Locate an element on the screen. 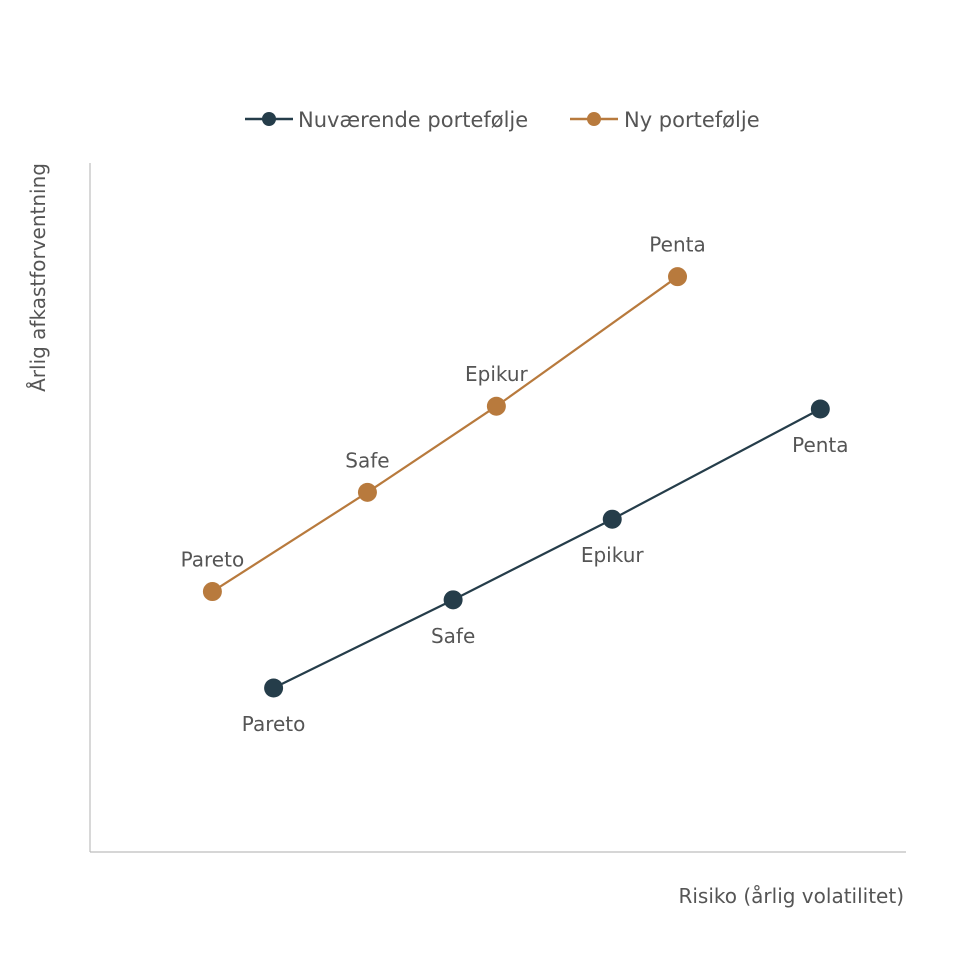 Image resolution: width=956 pixels, height=960 pixels. legend-item-new: Ny portefølje is located at coordinates (665, 120).